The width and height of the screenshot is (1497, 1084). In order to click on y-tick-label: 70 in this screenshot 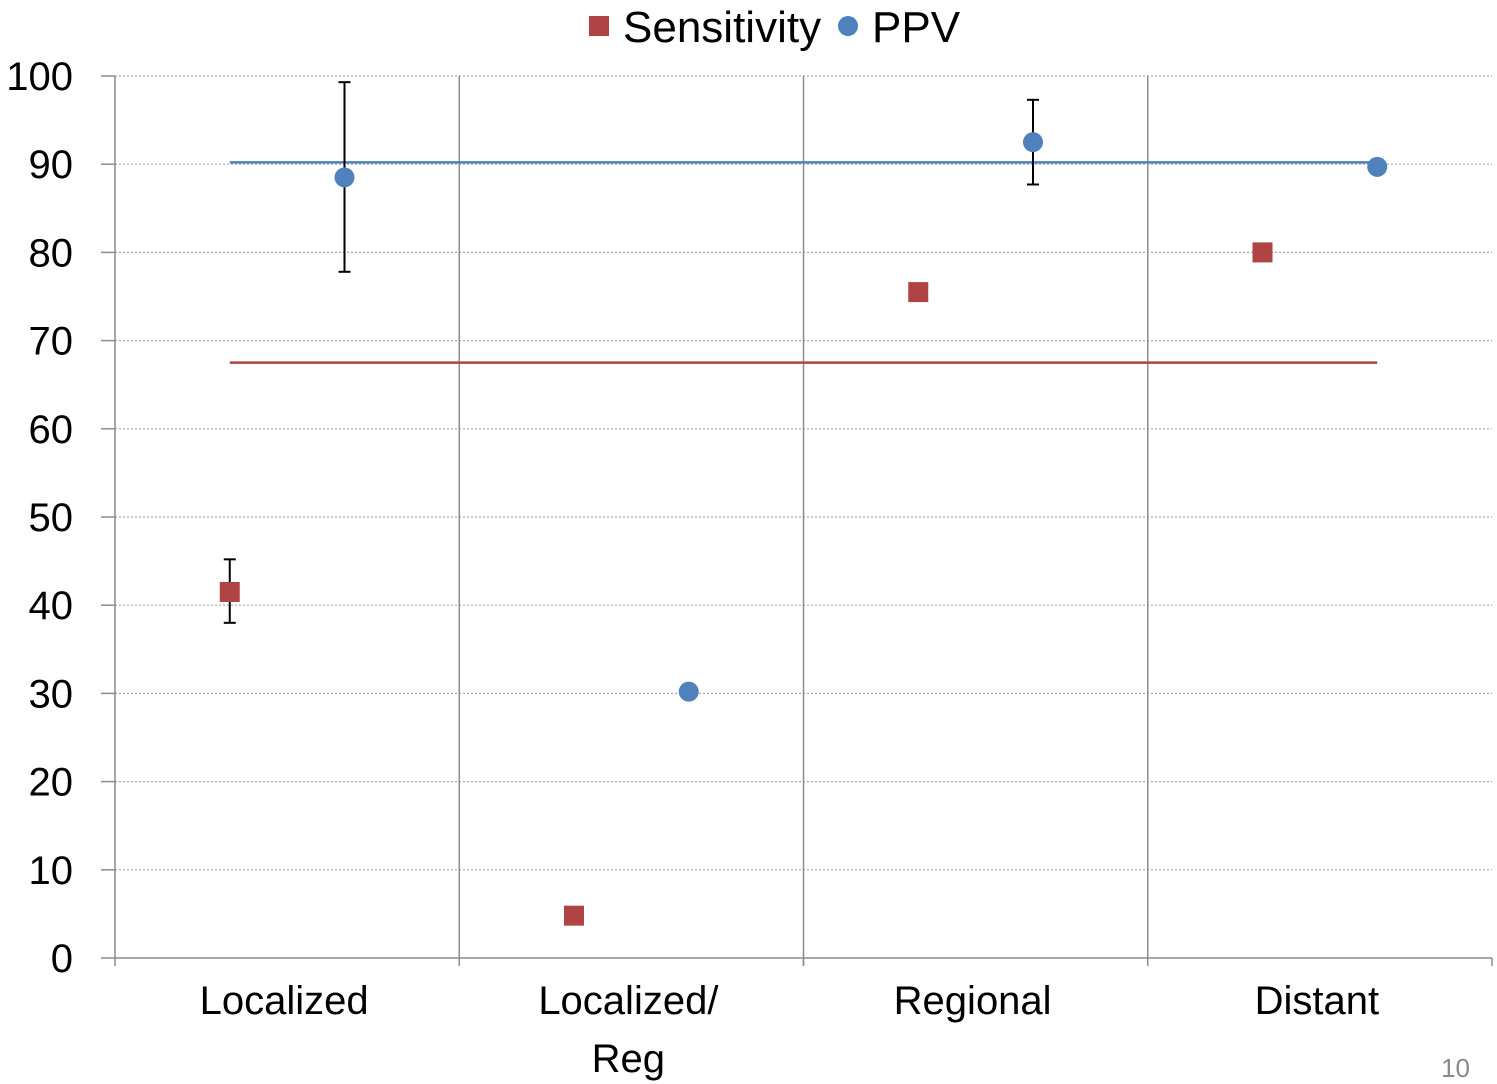, I will do `click(51, 342)`.